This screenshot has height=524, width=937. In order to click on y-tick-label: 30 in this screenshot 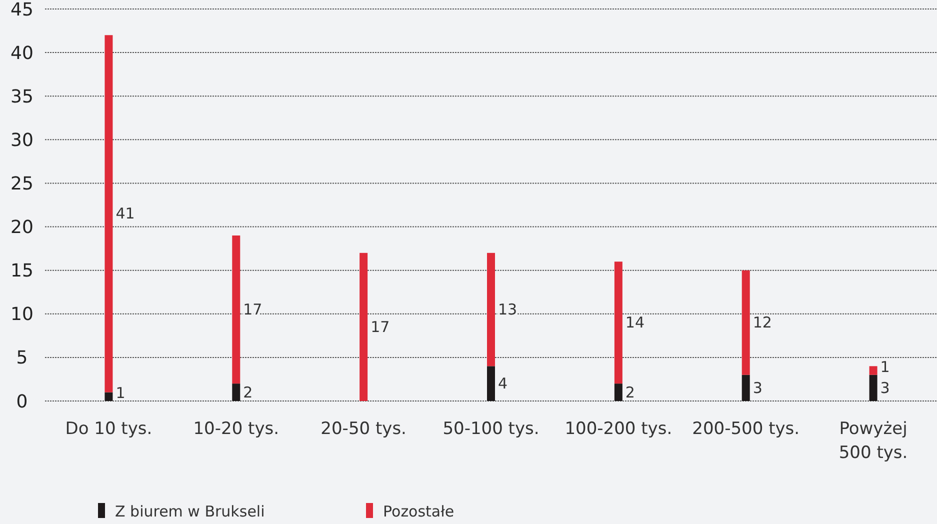, I will do `click(22, 140)`.